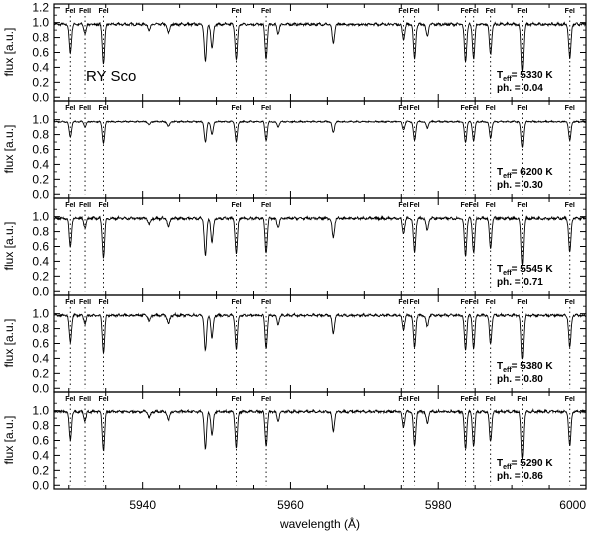 This screenshot has width=600, height=534. What do you see at coordinates (40, 8) in the screenshot?
I see `y-tick-label: 1.2` at bounding box center [40, 8].